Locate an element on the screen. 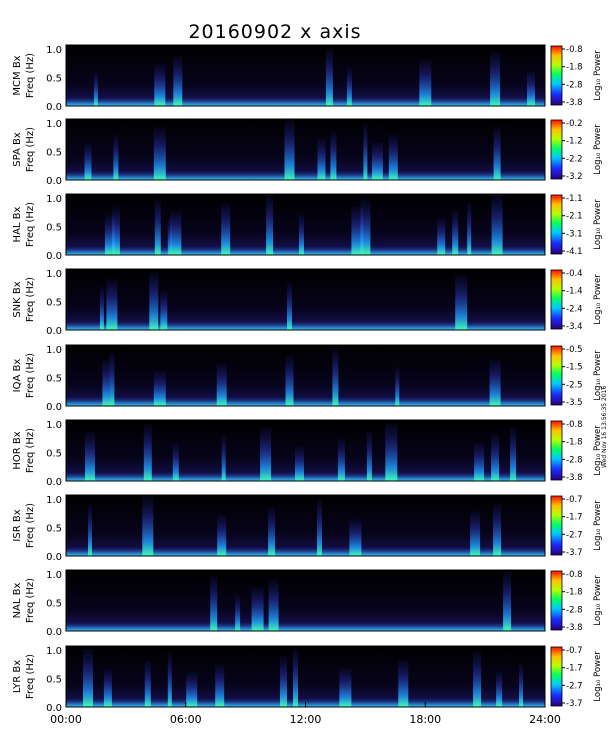 The image size is (612, 756). colorbar-tick-label: -2.7 is located at coordinates (574, 535).